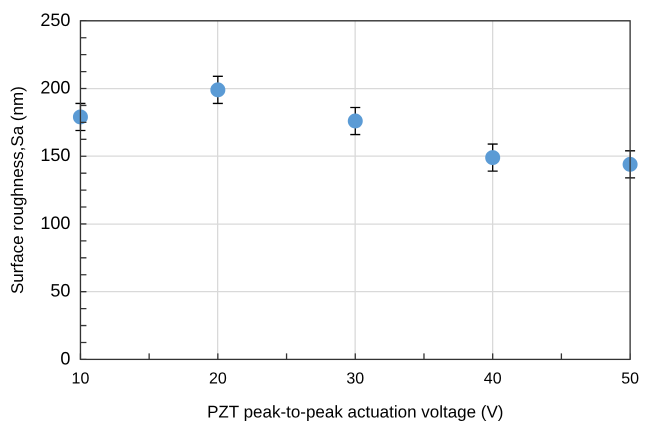  What do you see at coordinates (17, 190) in the screenshot?
I see `y-axis-title: Surface roughness,Sa (nm)` at bounding box center [17, 190].